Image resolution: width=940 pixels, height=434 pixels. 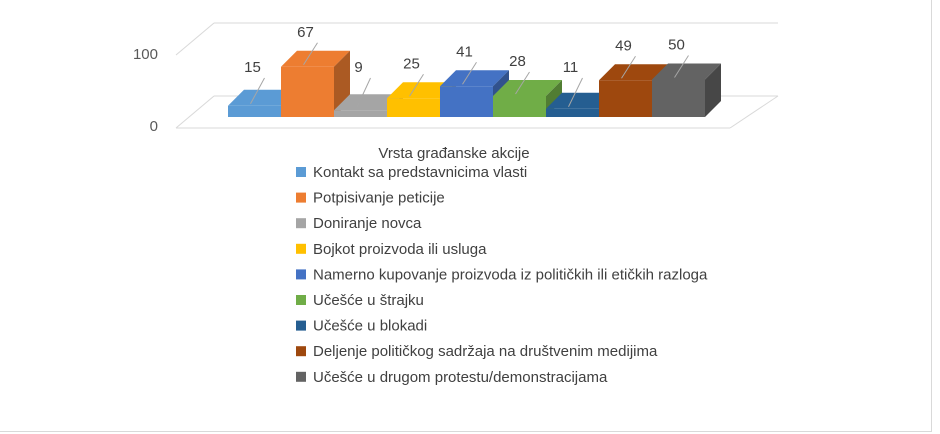 I want to click on gridline-100-side, so click(x=195, y=39).